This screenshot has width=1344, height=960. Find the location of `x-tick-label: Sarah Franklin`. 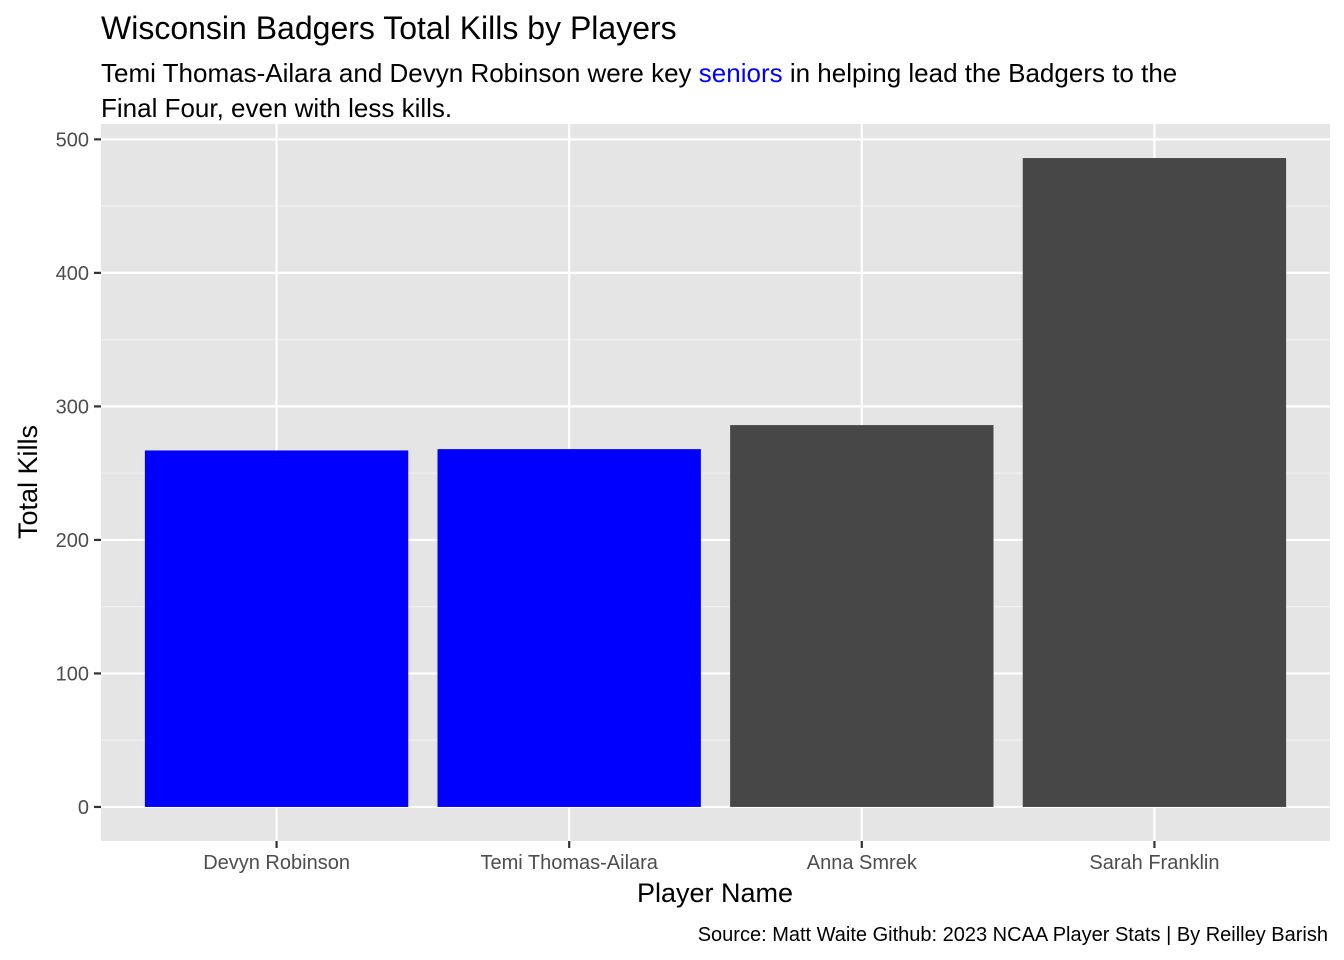

x-tick-label: Sarah Franklin is located at coordinates (1154, 863).